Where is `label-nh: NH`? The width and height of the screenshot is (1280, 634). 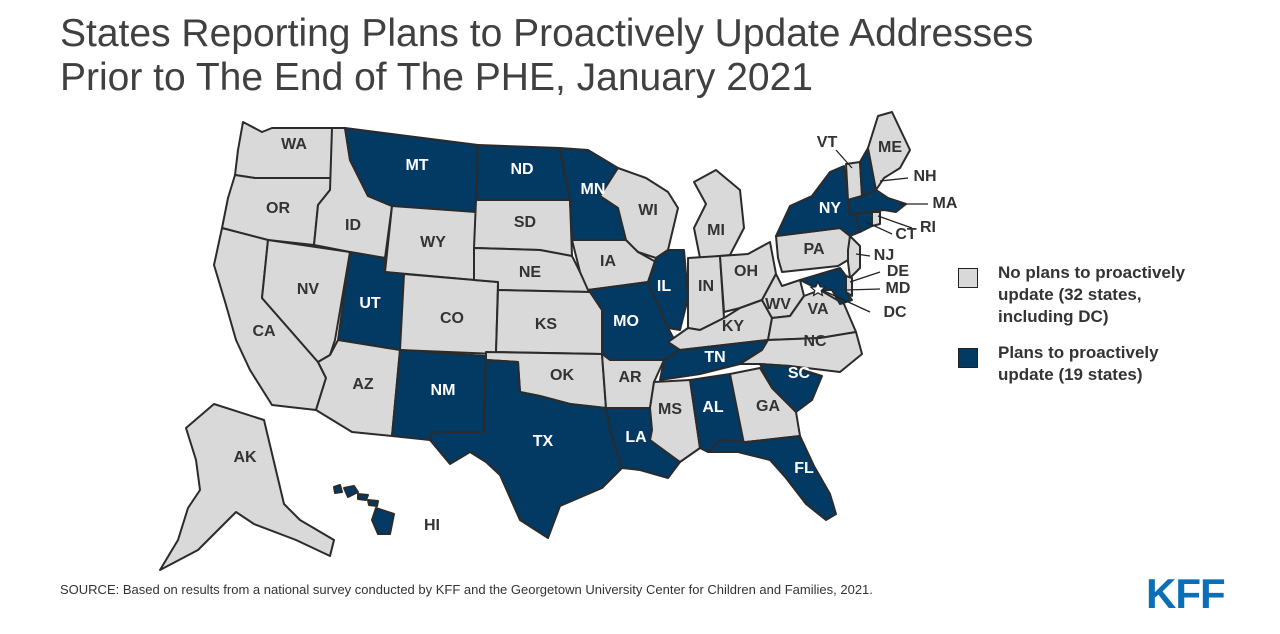
label-nh: NH is located at coordinates (924, 176).